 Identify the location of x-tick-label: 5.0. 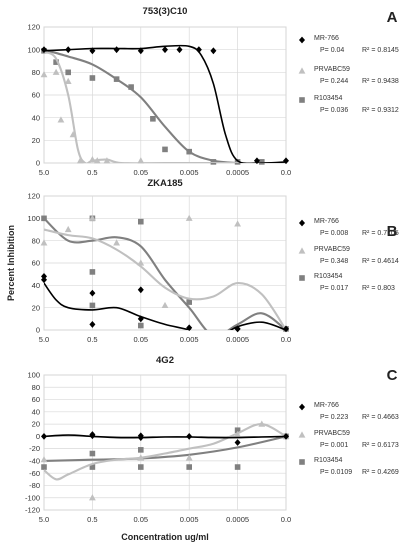
(44, 172).